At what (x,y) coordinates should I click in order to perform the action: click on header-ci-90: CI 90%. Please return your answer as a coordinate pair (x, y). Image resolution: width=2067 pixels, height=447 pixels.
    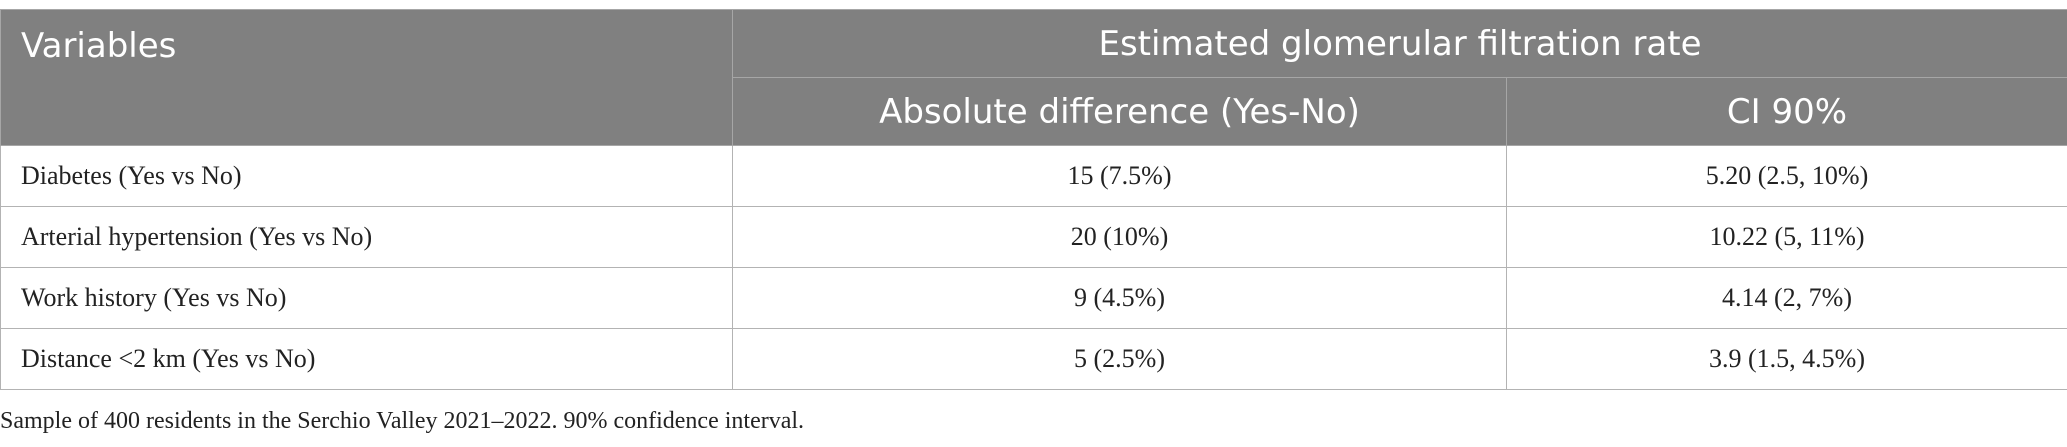
    Looking at the image, I should click on (1786, 111).